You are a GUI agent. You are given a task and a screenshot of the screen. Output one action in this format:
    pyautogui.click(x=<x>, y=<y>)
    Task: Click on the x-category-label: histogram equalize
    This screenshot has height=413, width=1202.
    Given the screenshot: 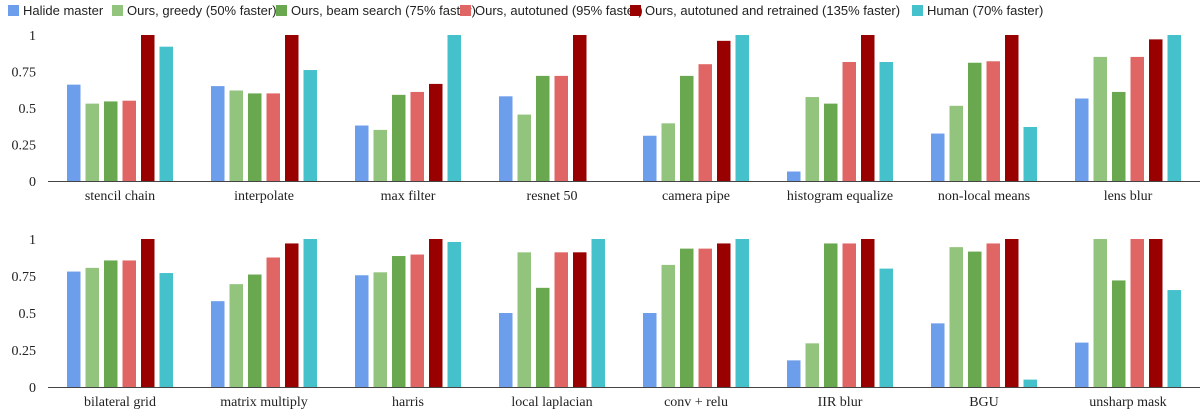 What is the action you would take?
    pyautogui.click(x=840, y=196)
    